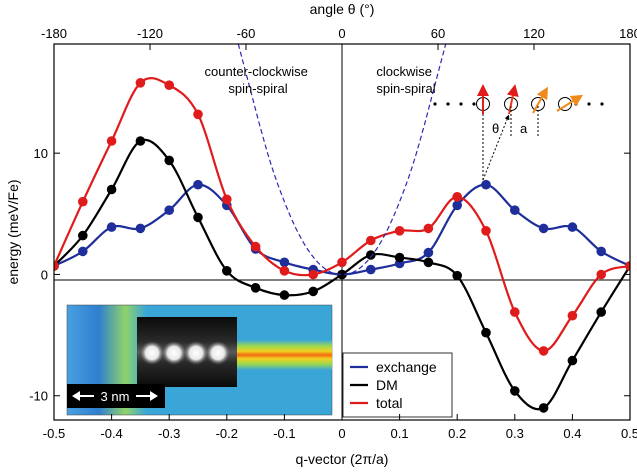  I want to click on x-tick-label-4: -0.1, so click(284, 433).